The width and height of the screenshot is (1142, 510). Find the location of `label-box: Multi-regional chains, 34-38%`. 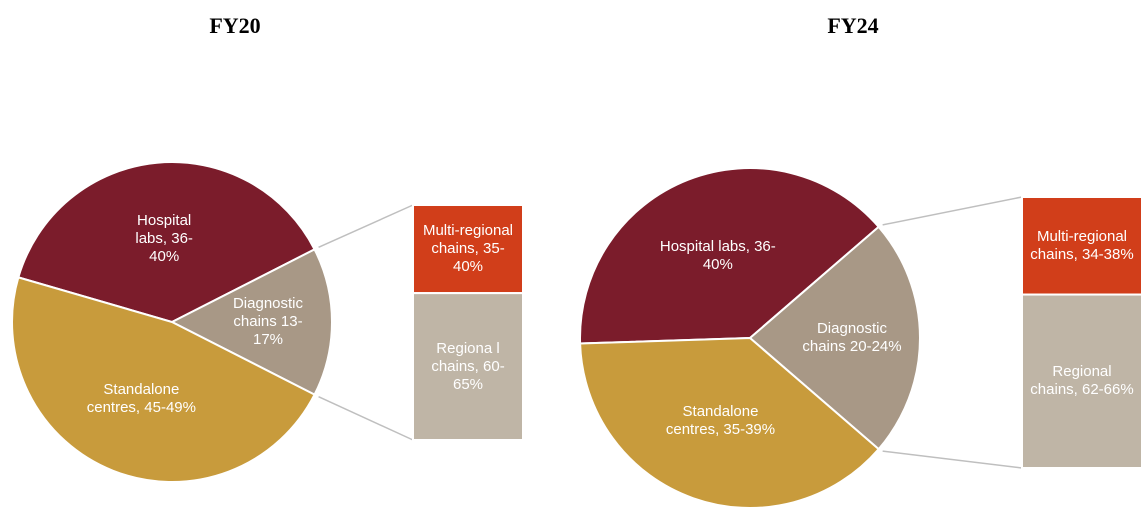

label-box: Multi-regional chains, 34-38% is located at coordinates (1082, 245).